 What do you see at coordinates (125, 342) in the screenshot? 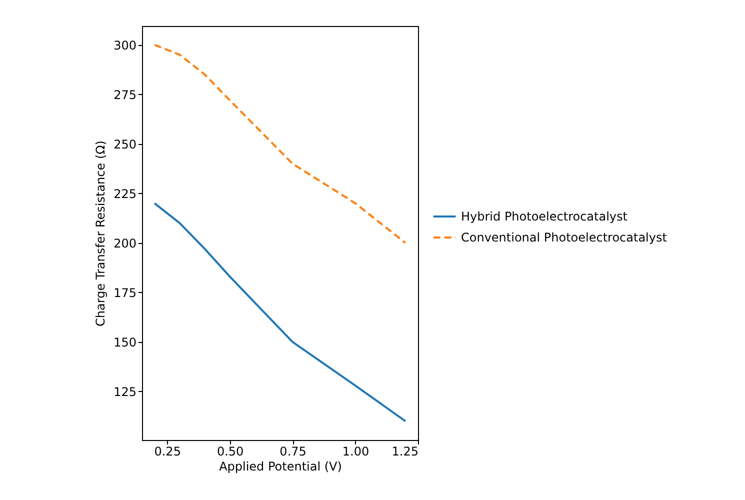
I see `y-tick-label: 150` at bounding box center [125, 342].